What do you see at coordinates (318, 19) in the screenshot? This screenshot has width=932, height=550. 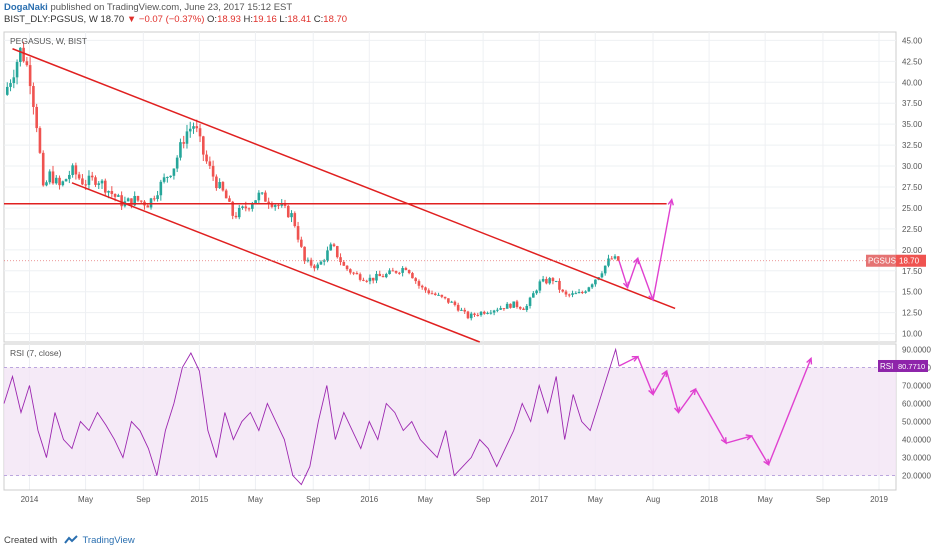 I see `close-label: C:` at bounding box center [318, 19].